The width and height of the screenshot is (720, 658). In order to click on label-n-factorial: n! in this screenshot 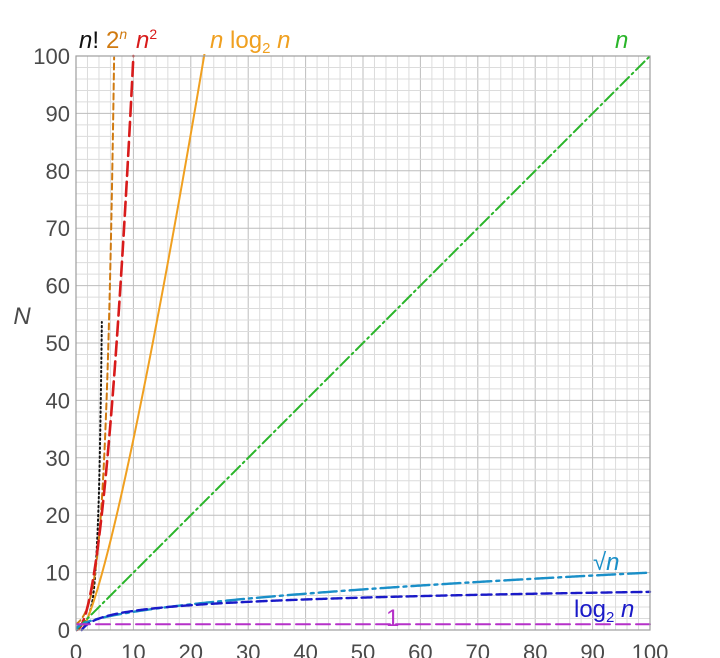, I will do `click(89, 40)`.